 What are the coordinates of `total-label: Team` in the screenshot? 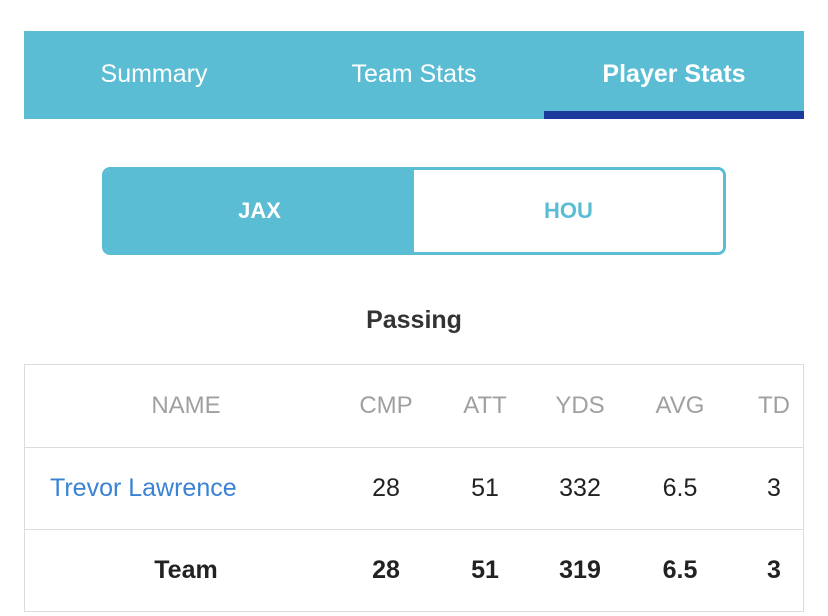 It's located at (186, 570).